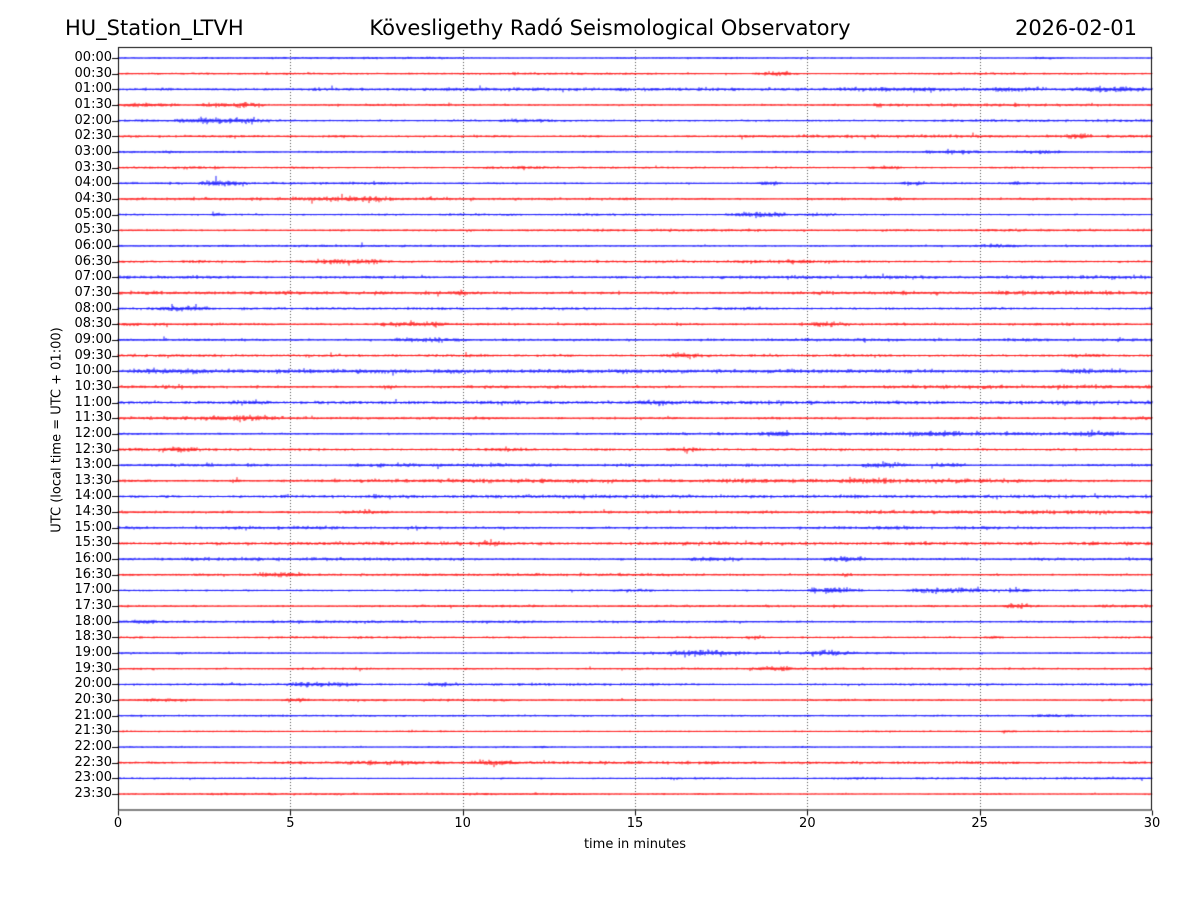 Image resolution: width=1200 pixels, height=900 pixels. Describe the element at coordinates (93, 308) in the screenshot. I see `y-tick-label: 08:00` at that location.